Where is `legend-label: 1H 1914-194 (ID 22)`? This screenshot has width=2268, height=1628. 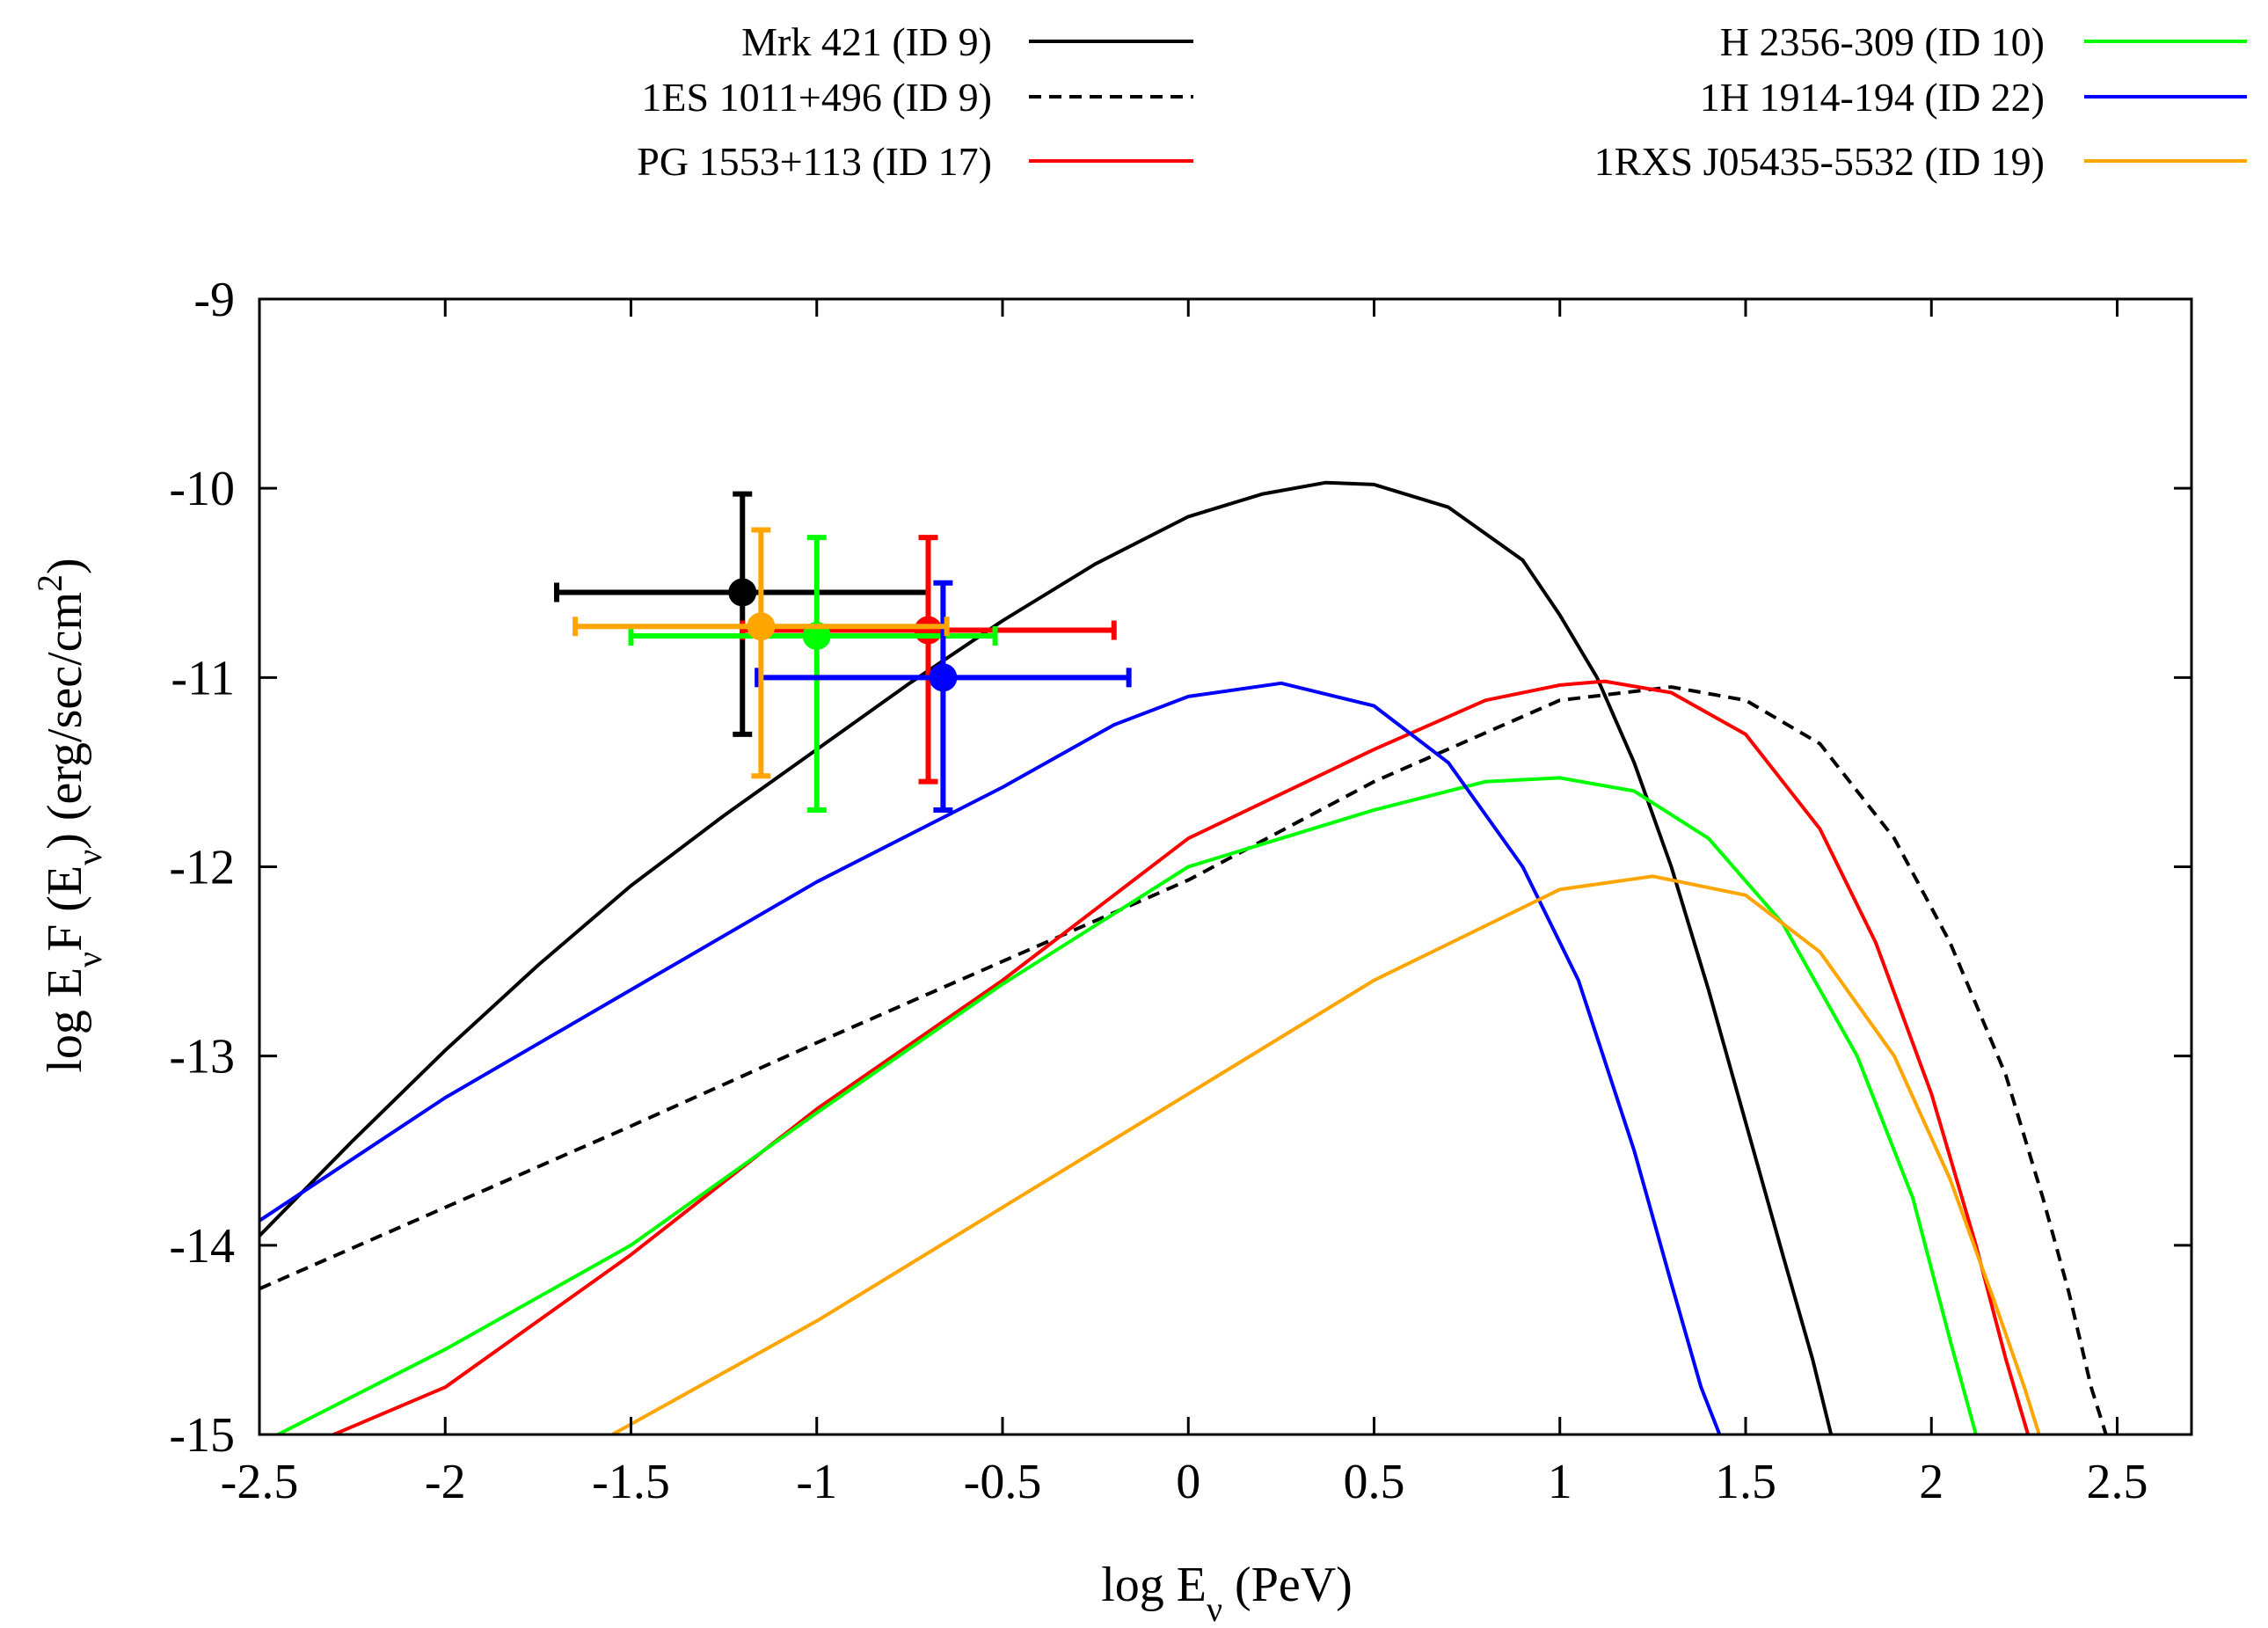
legend-label: 1H 1914-194 (ID 22) is located at coordinates (1872, 98).